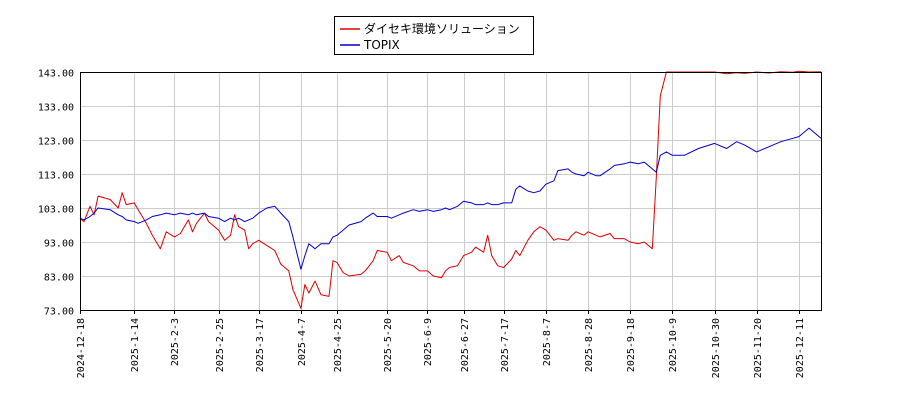  What do you see at coordinates (59, 278) in the screenshot?
I see `y-tick-label: 83.00` at bounding box center [59, 278].